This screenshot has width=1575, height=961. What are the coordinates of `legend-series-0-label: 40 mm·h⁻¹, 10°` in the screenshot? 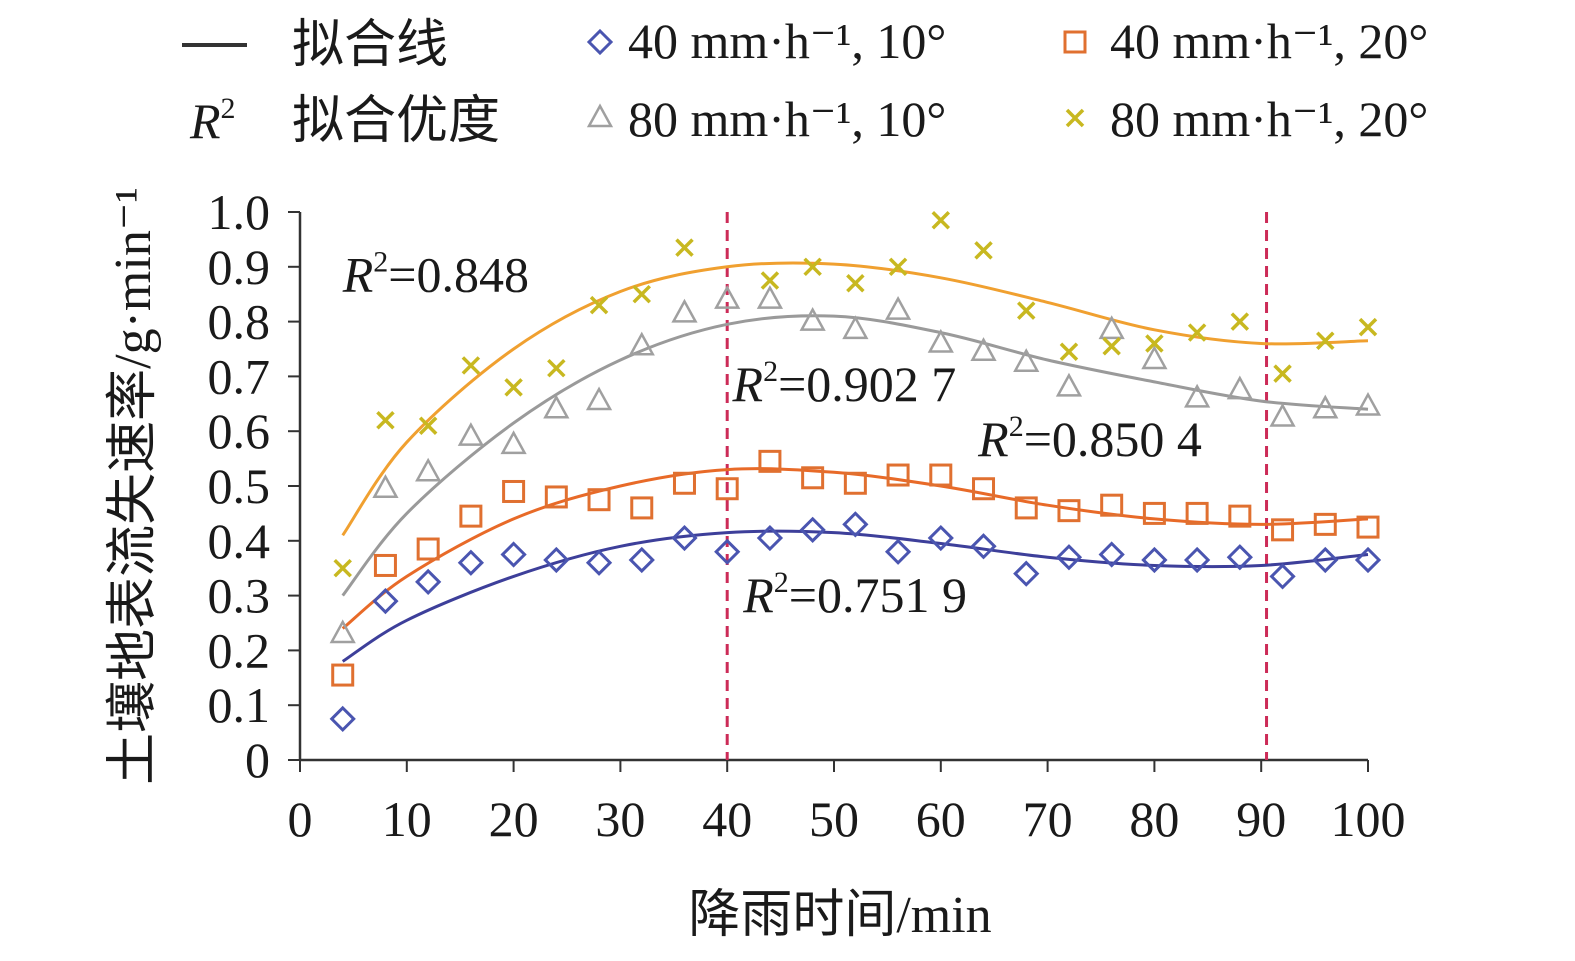 It's located at (787, 41).